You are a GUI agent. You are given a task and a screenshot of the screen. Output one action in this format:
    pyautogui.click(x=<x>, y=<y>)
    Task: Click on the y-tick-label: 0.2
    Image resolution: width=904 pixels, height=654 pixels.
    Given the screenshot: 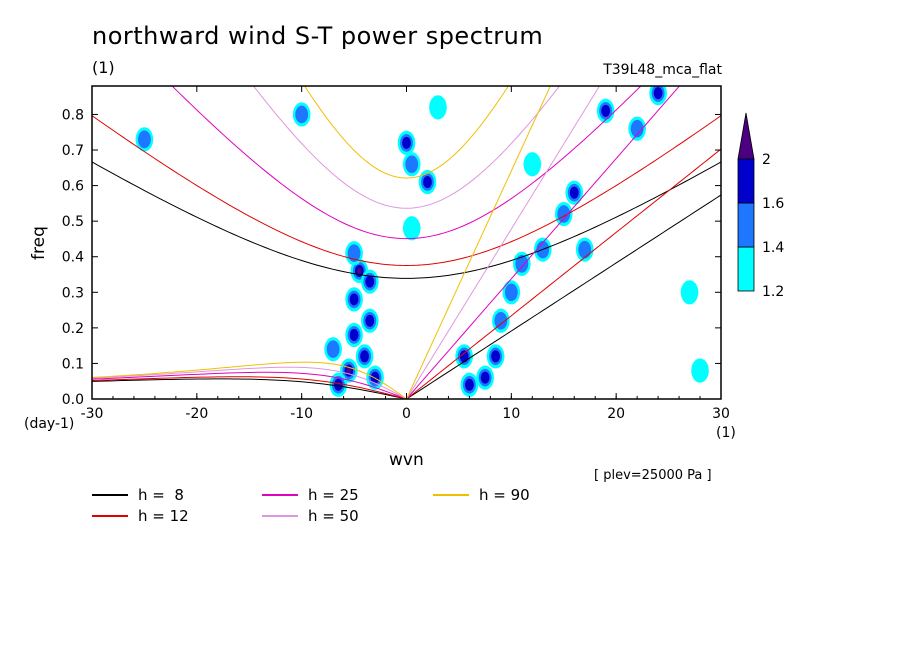 What is the action you would take?
    pyautogui.click(x=73, y=329)
    